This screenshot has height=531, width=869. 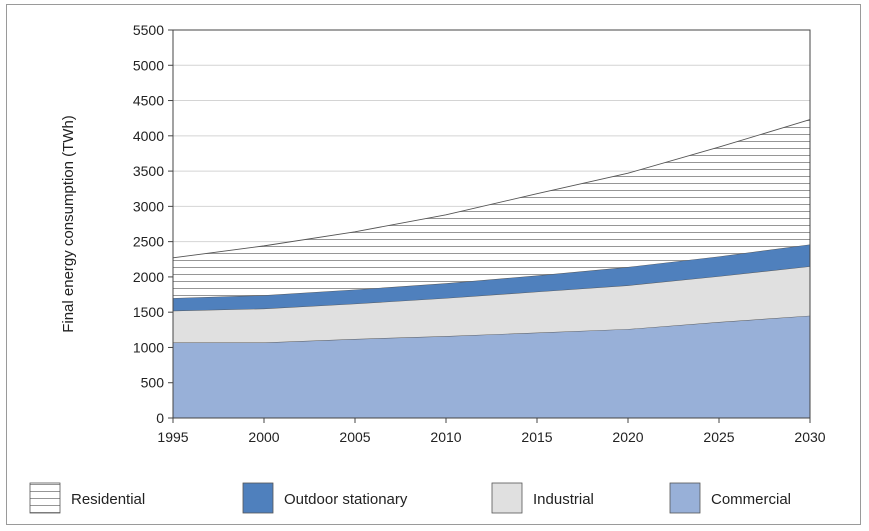 What do you see at coordinates (108, 499) in the screenshot?
I see `legend-label: Residential` at bounding box center [108, 499].